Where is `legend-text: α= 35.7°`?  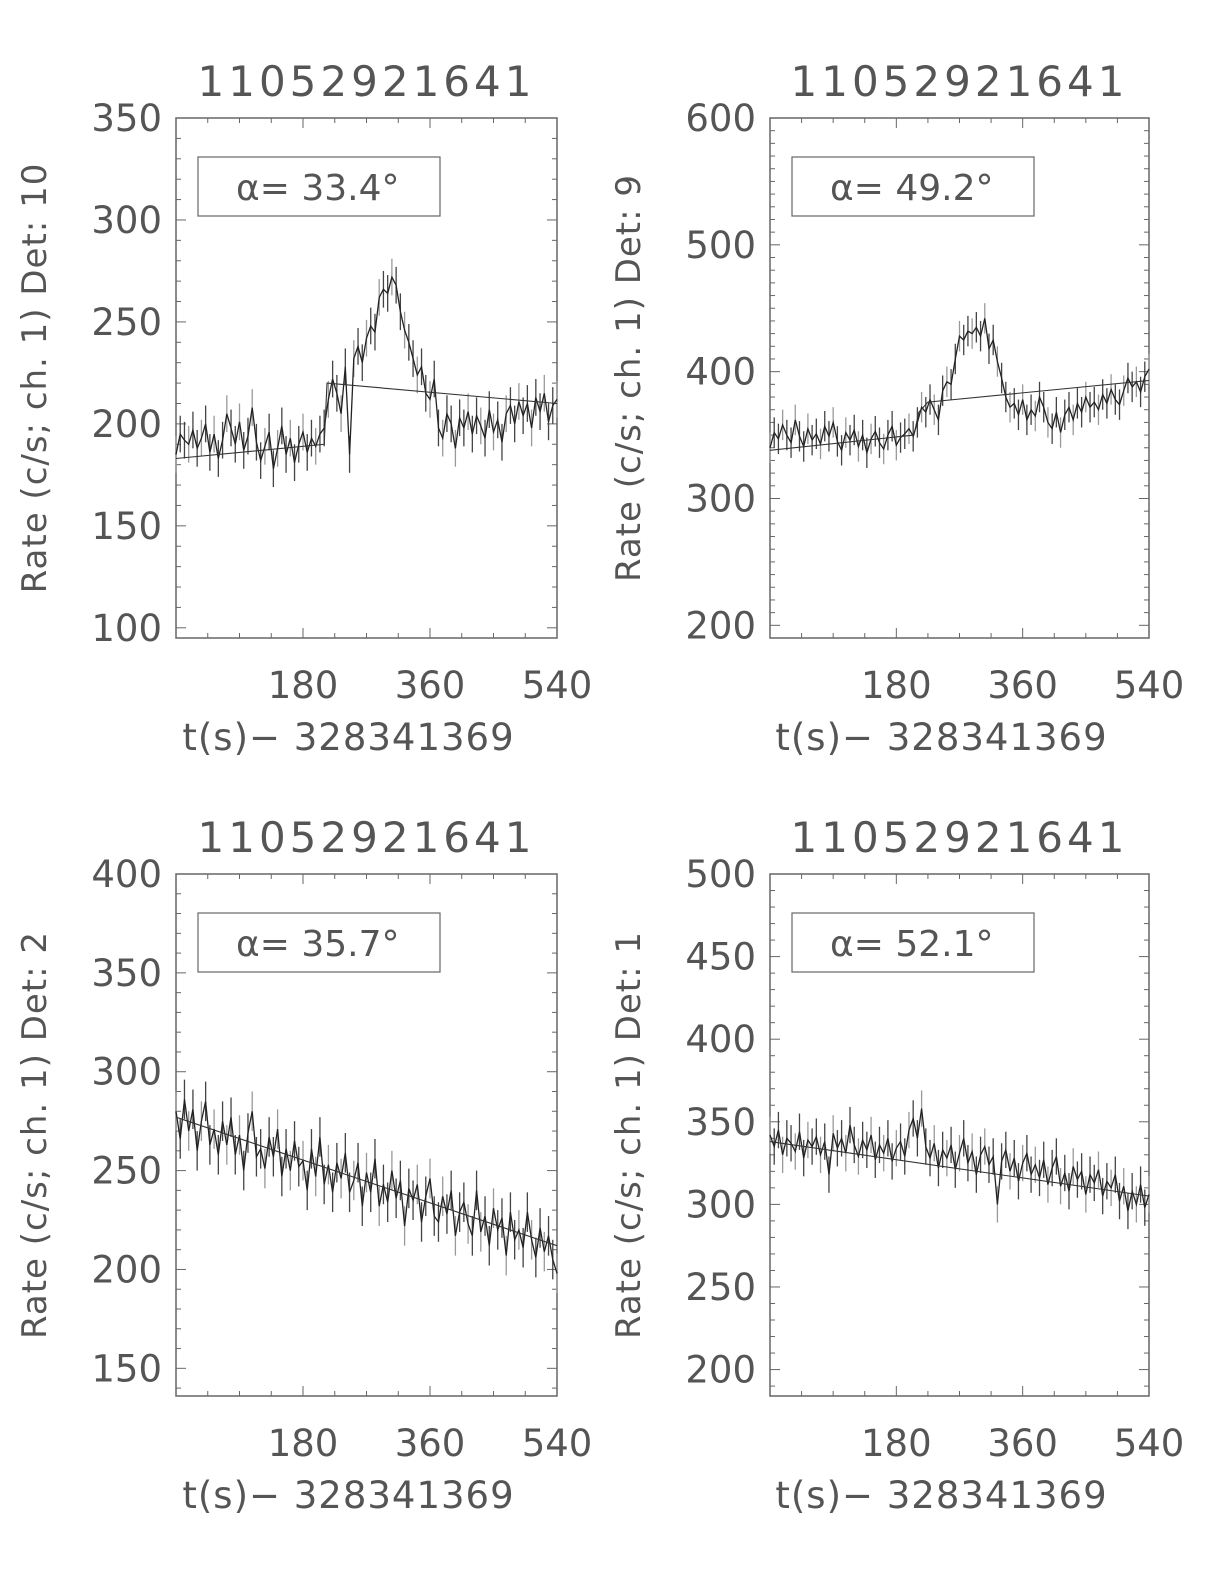 legend-text: α= 35.7° is located at coordinates (318, 944).